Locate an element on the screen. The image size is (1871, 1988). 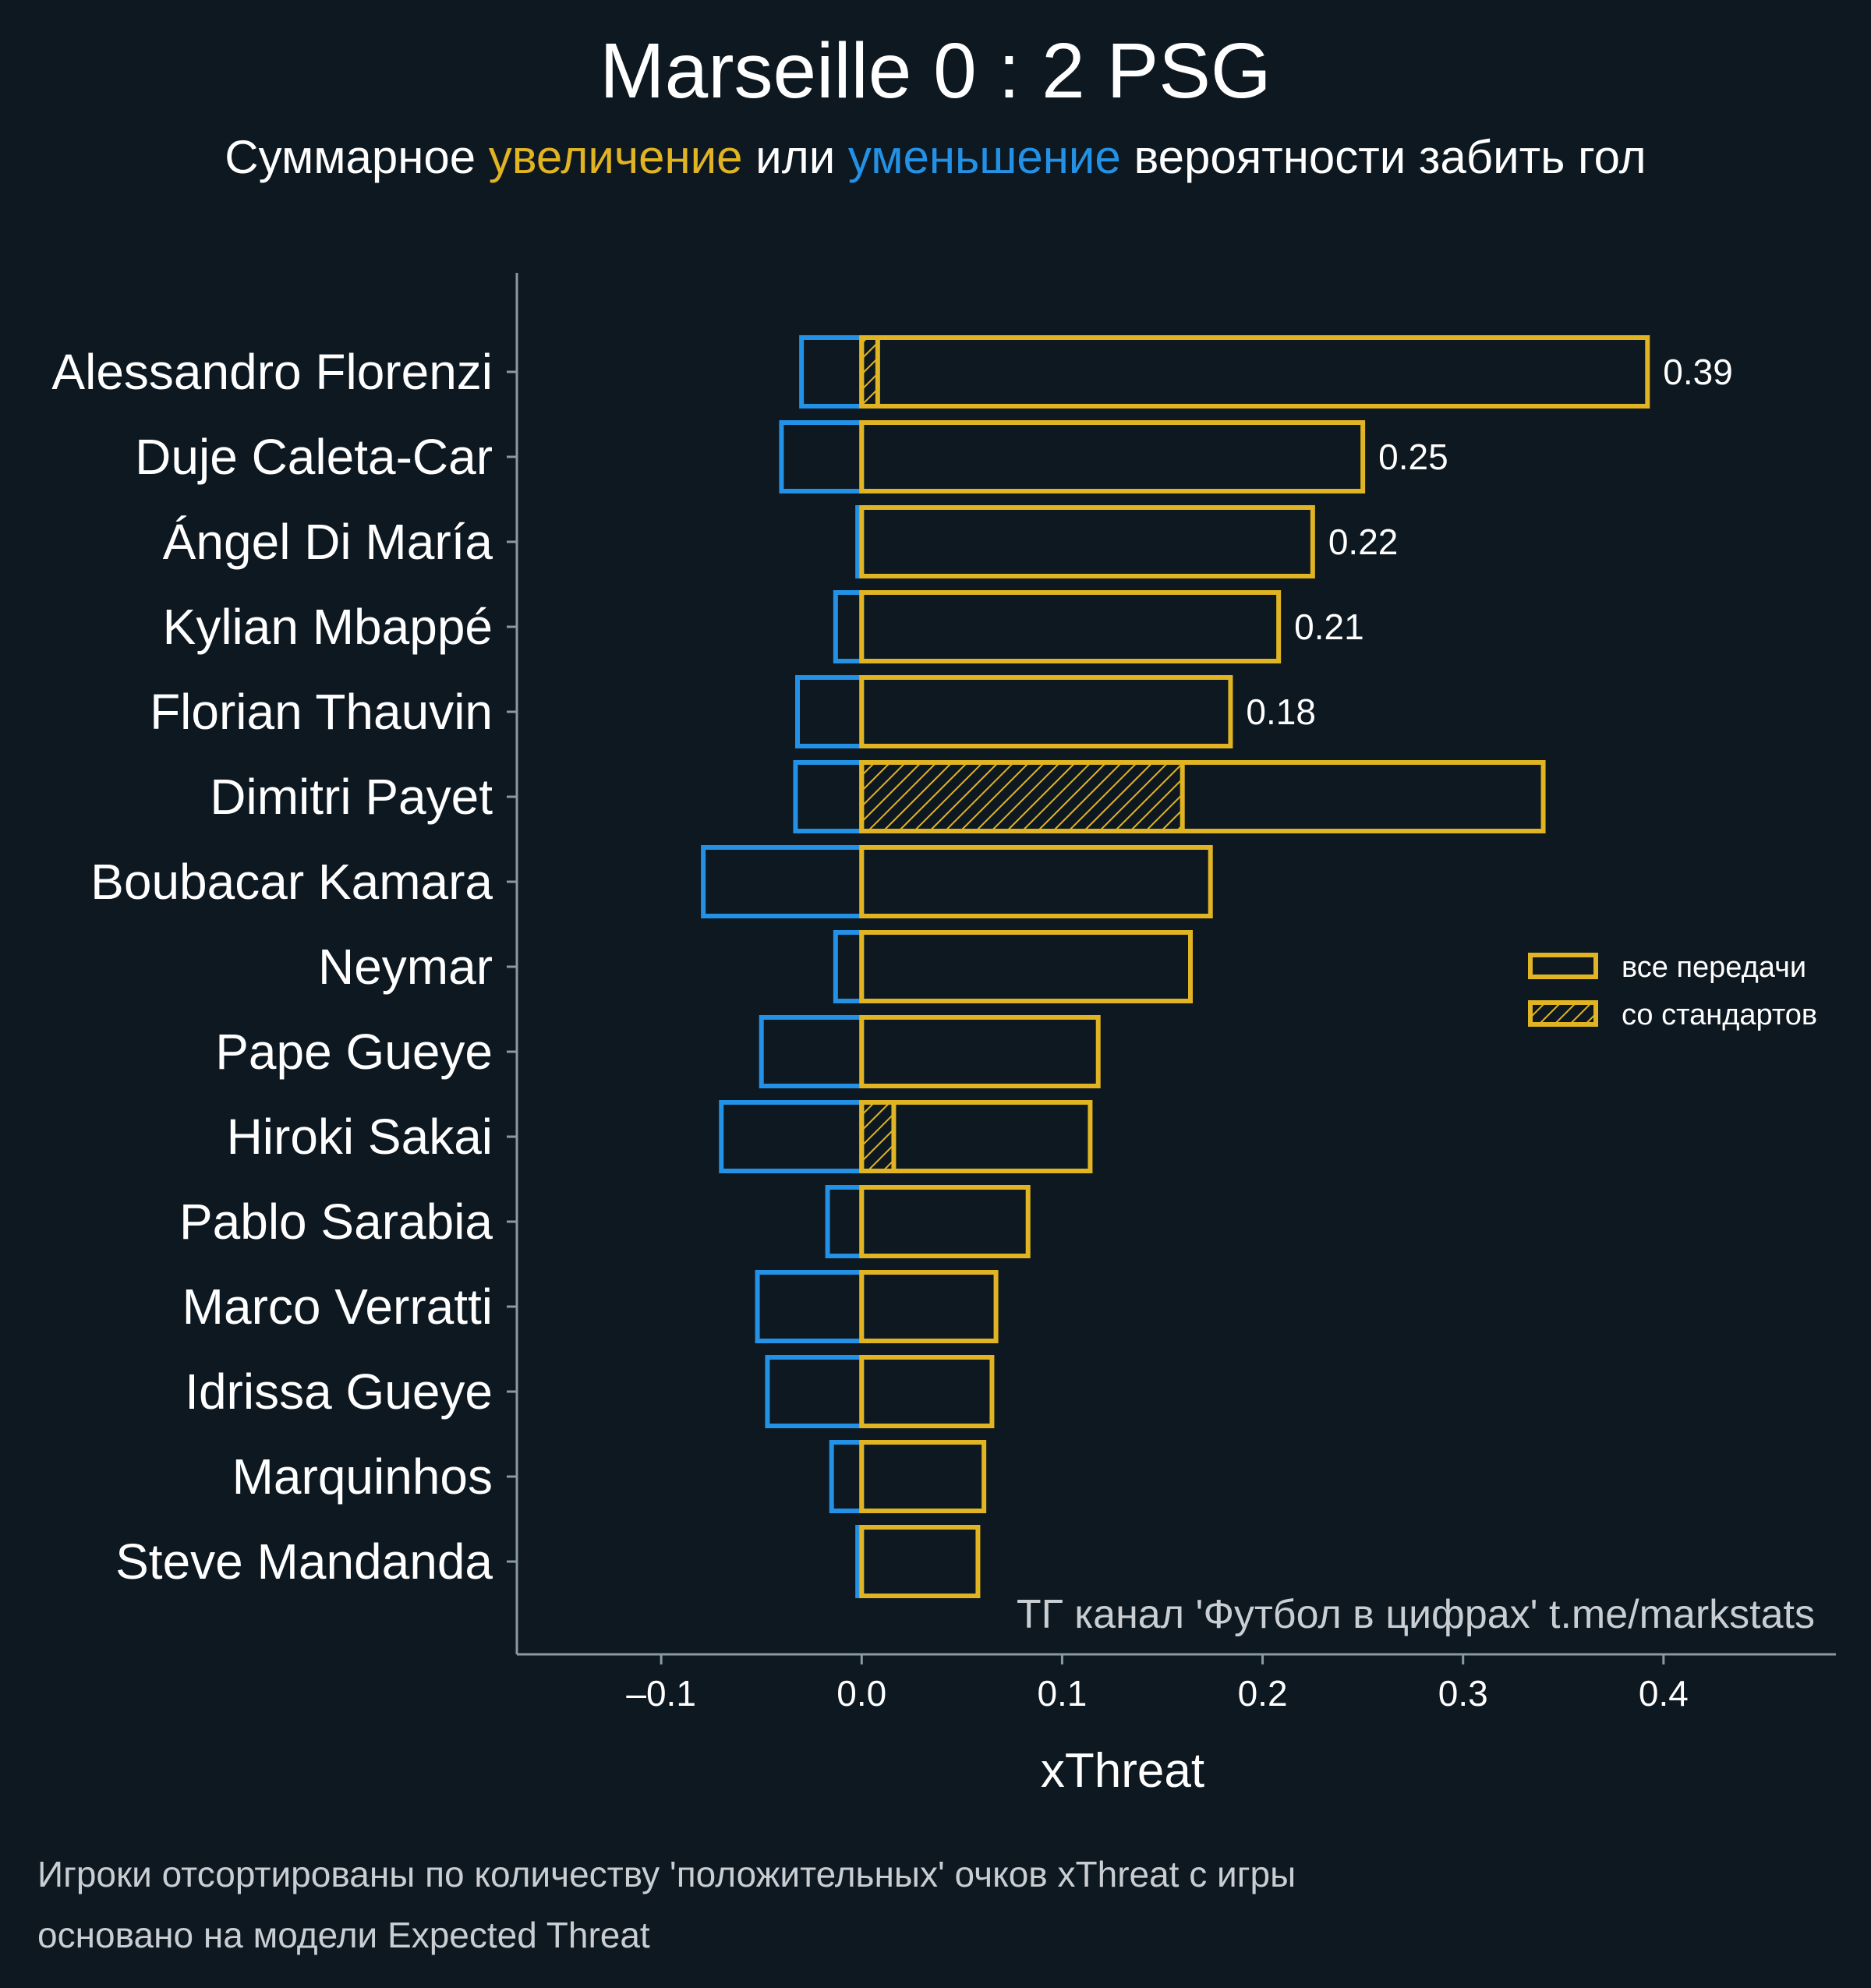
legend-label-set-pieces: со стандартов is located at coordinates (1719, 1015).